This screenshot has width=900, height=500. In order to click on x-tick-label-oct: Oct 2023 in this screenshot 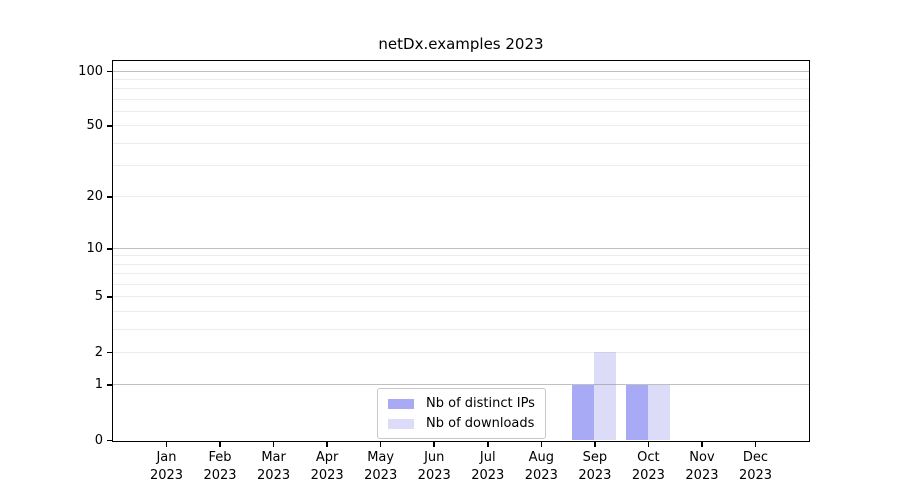, I will do `click(648, 467)`.